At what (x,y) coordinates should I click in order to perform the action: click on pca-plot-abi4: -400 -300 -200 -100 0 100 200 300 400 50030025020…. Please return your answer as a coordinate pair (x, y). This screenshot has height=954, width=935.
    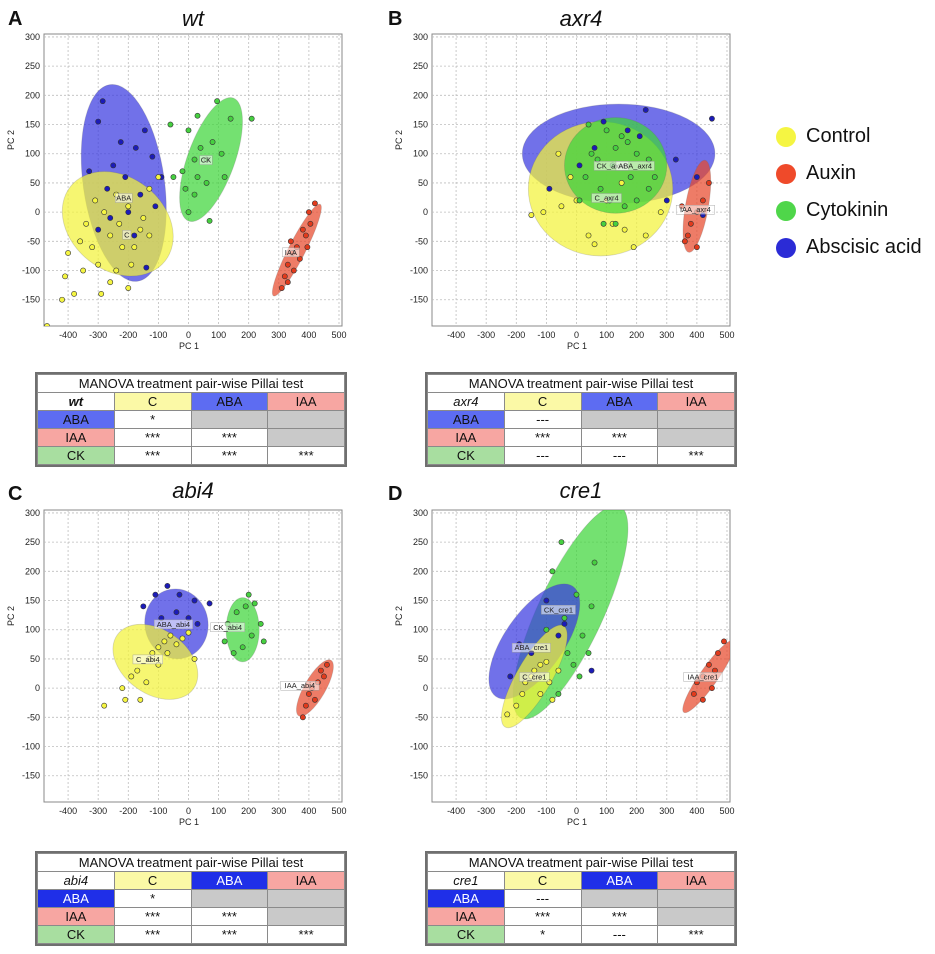
    Looking at the image, I should click on (176, 667).